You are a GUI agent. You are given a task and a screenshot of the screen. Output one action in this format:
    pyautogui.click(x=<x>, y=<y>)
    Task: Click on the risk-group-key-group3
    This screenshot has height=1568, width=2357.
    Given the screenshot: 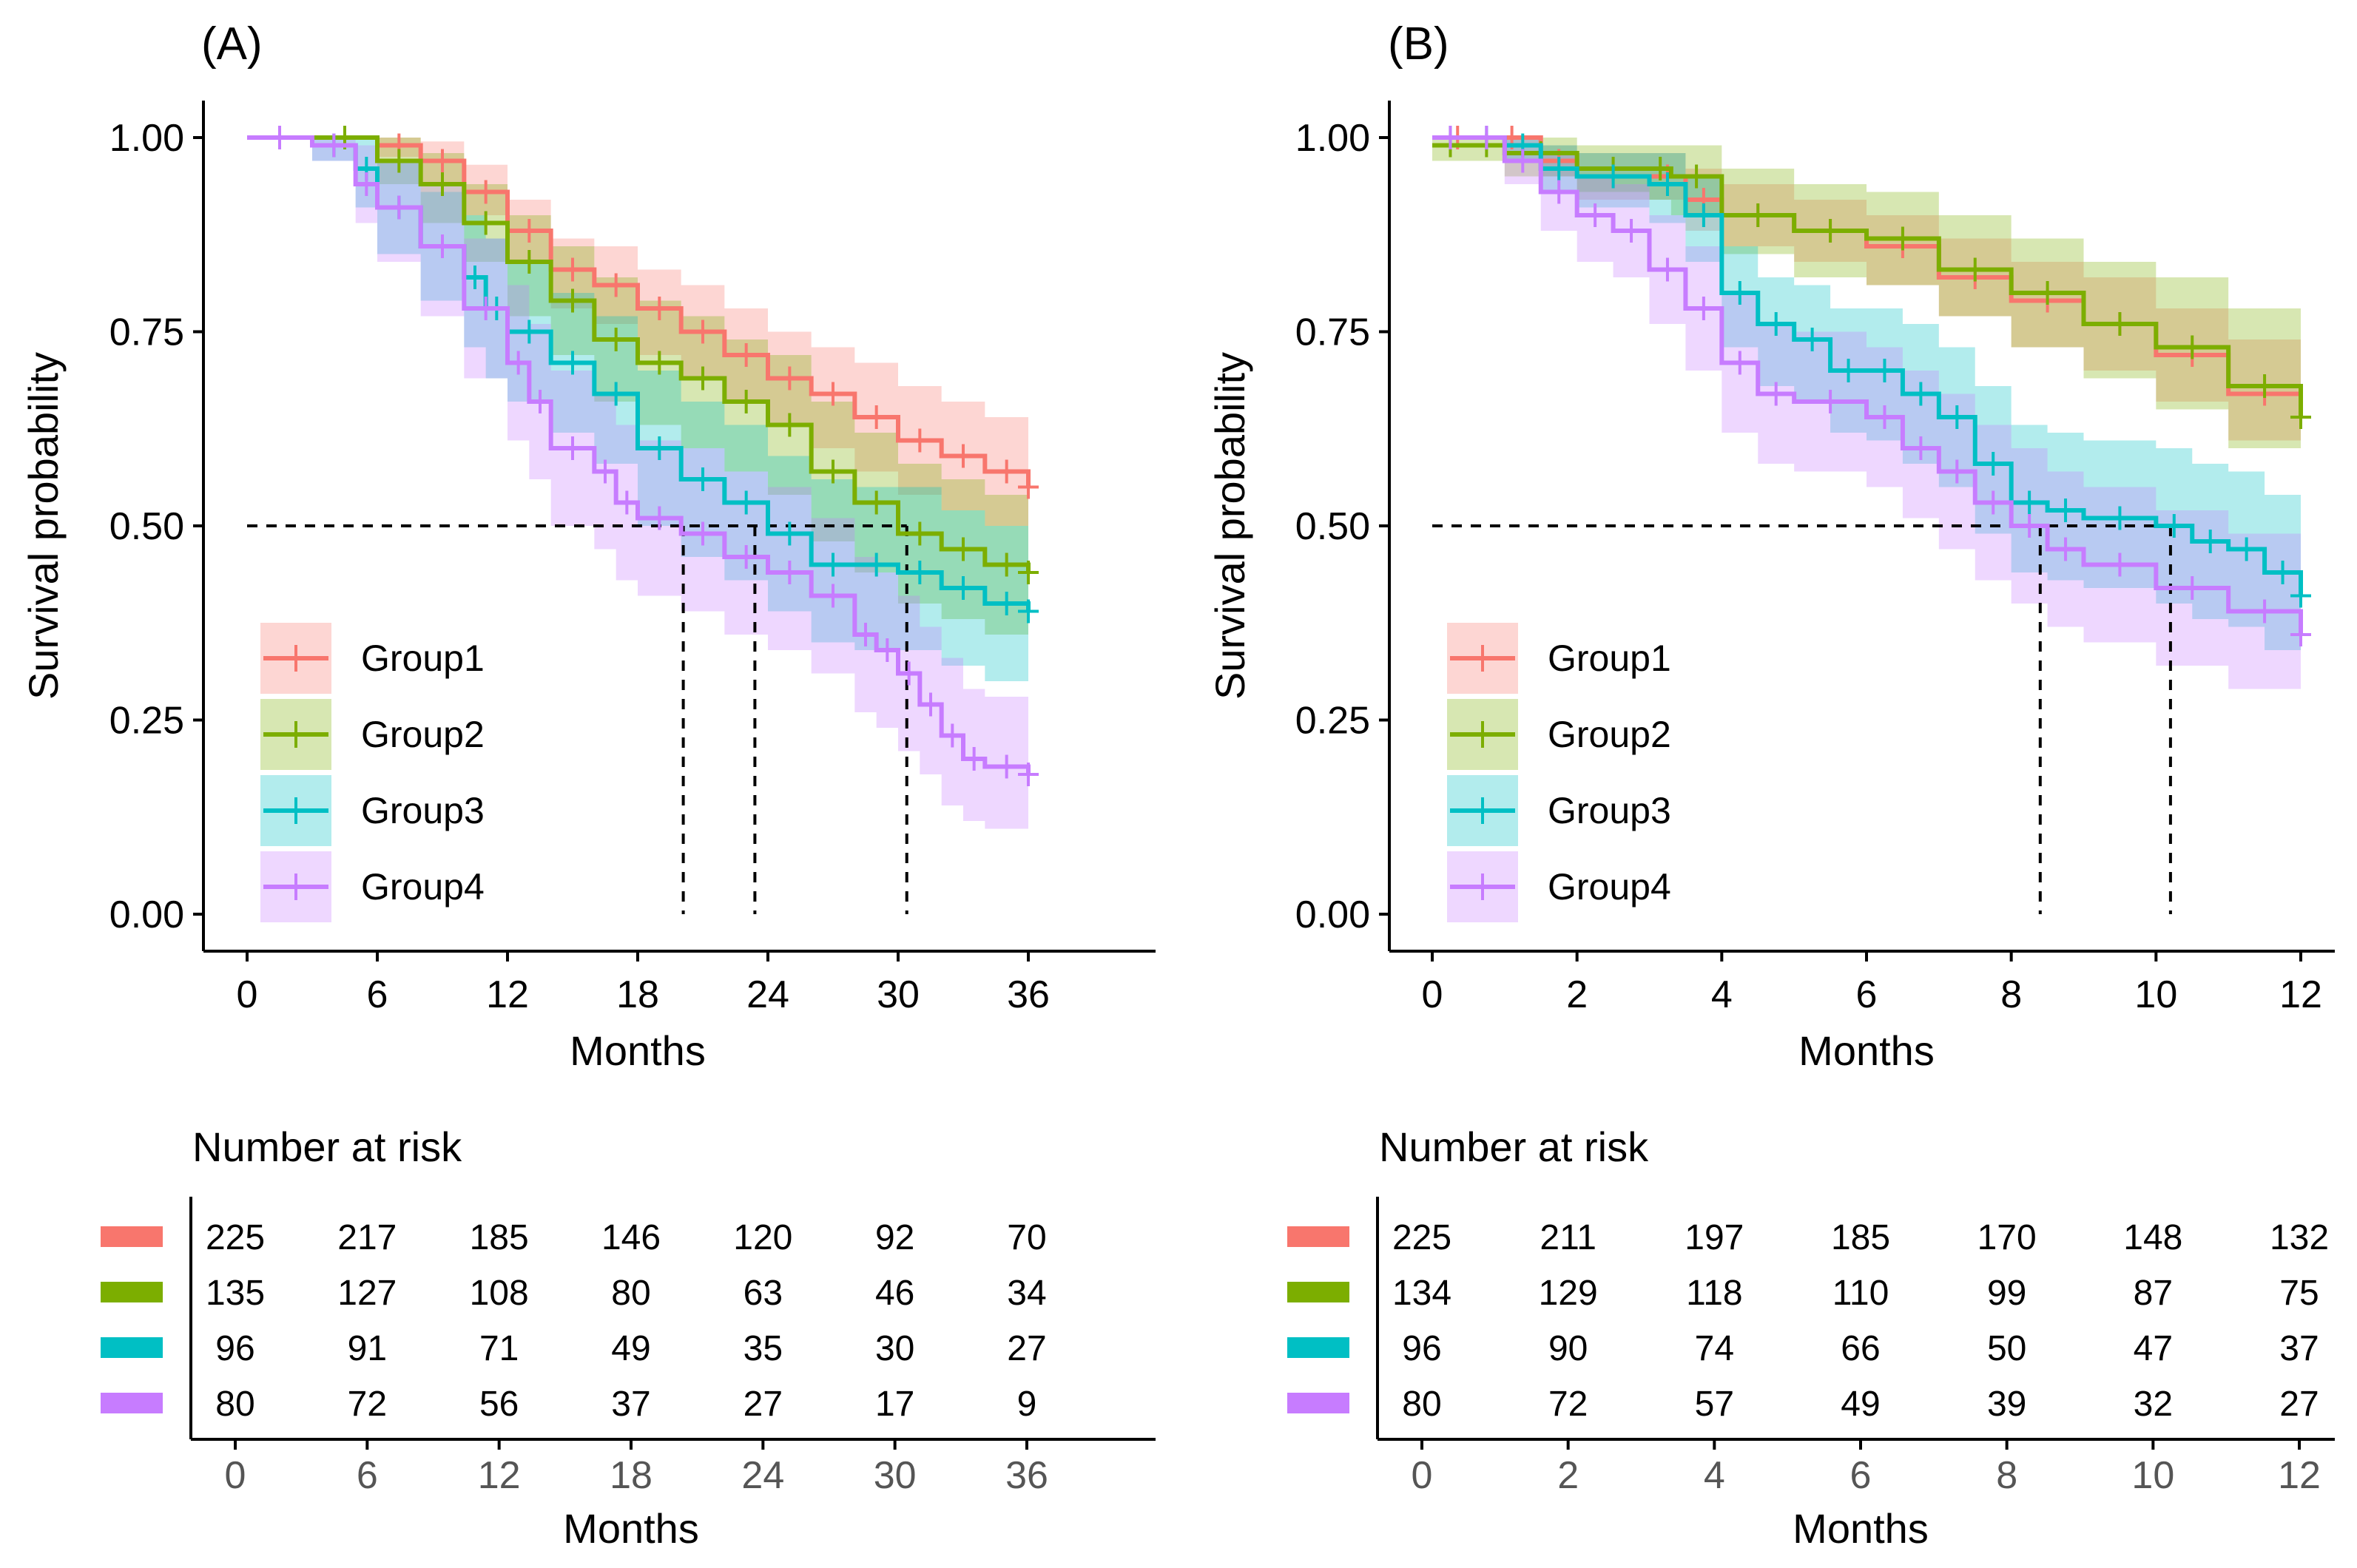 What is the action you would take?
    pyautogui.click(x=132, y=1347)
    